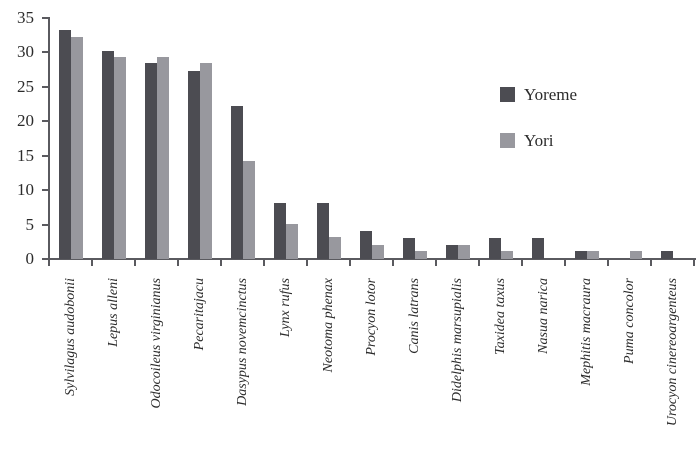 The height and width of the screenshot is (455, 699). What do you see at coordinates (538, 248) in the screenshot?
I see `bar-yoreme-nasua-narica` at bounding box center [538, 248].